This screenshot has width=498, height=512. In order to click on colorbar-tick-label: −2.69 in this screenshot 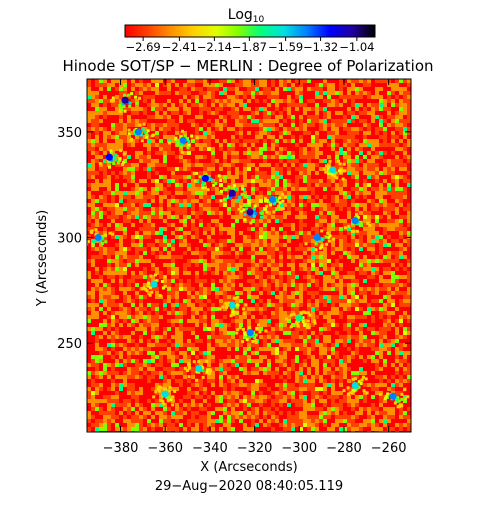, I will do `click(143, 47)`.